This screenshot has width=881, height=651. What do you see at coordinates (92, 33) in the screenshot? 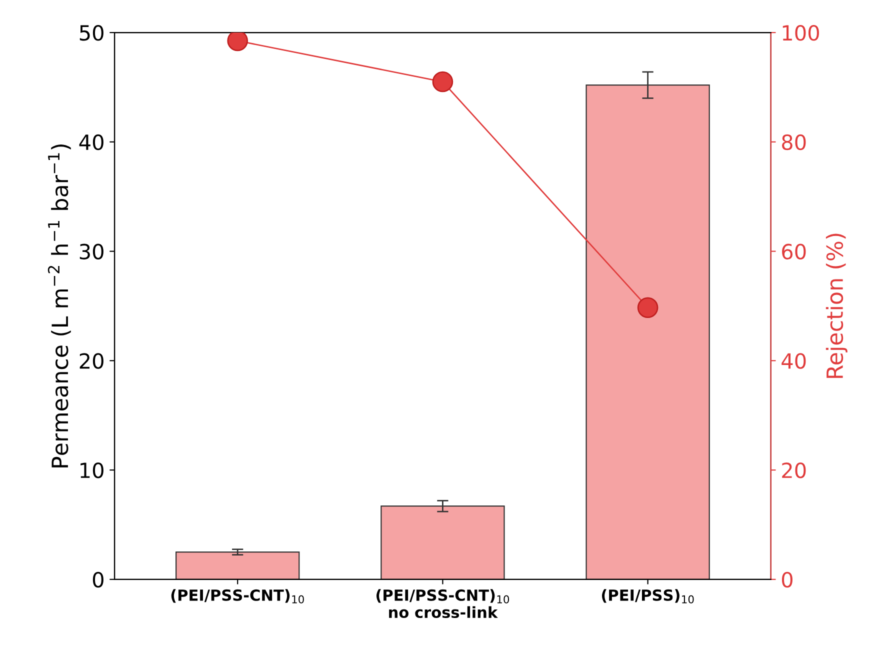
I see `y-tick-label: 50` at bounding box center [92, 33].